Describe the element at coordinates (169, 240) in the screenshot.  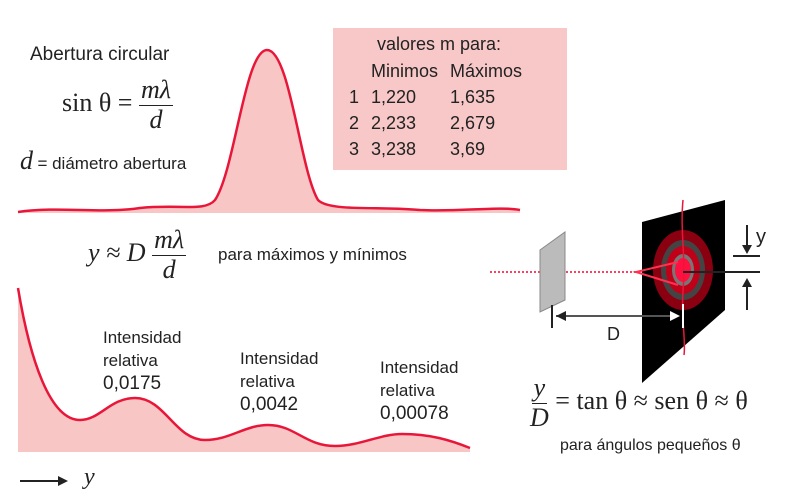
I see `formula2-num: mλ` at that location.